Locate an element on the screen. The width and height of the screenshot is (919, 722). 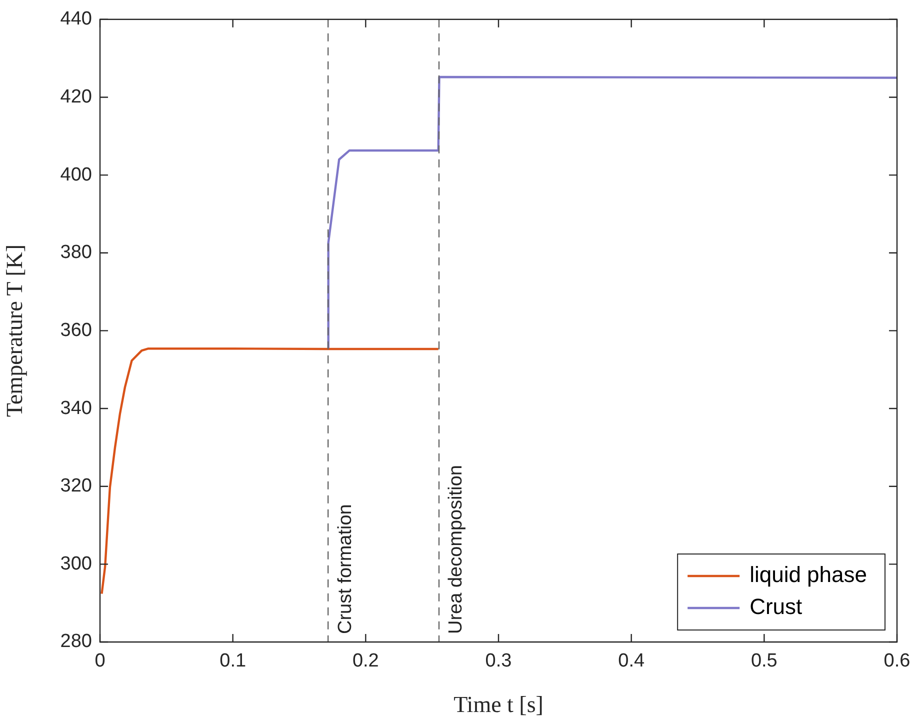
legend-label: Crust is located at coordinates (776, 607).